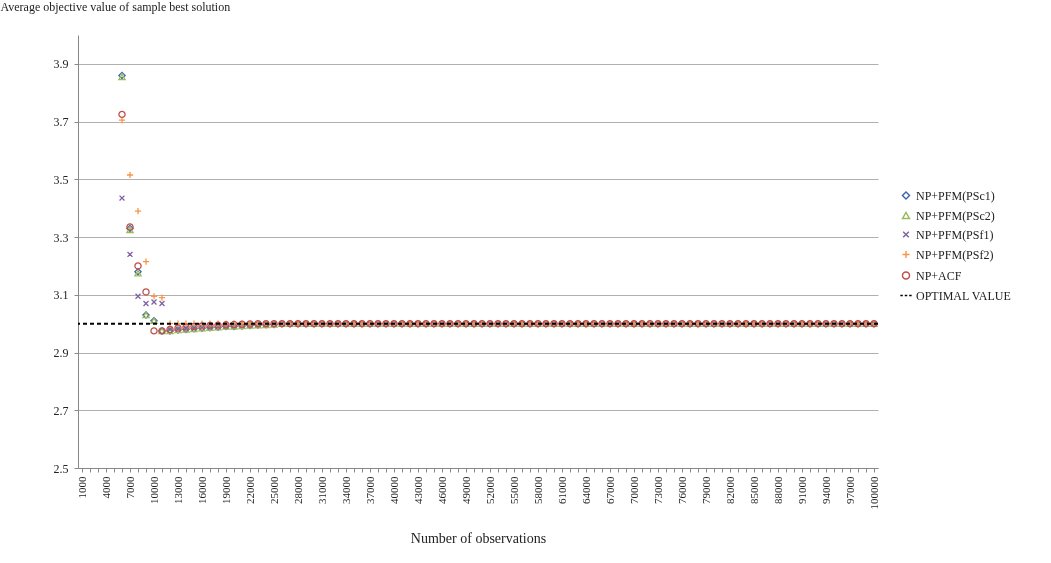 Image resolution: width=1051 pixels, height=563 pixels. Describe the element at coordinates (955, 195) in the screenshot. I see `legend-label: NP+PFM(PSc1)` at that location.